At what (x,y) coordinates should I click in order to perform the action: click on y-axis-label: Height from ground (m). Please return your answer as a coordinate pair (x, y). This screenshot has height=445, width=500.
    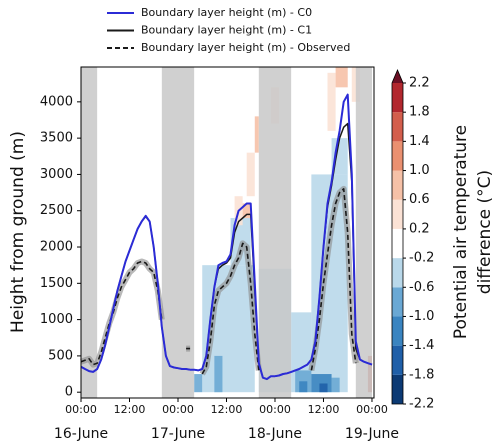
    Looking at the image, I should click on (18, 232).